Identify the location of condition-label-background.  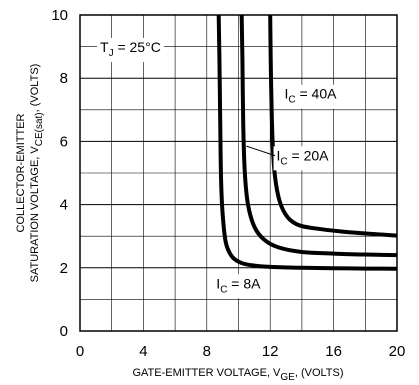
(130, 50).